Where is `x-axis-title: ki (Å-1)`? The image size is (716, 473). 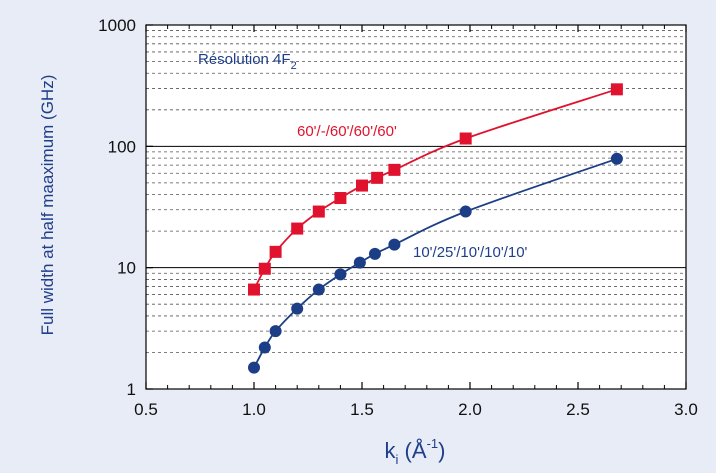
x-axis-title: ki (Å-1) is located at coordinates (415, 451).